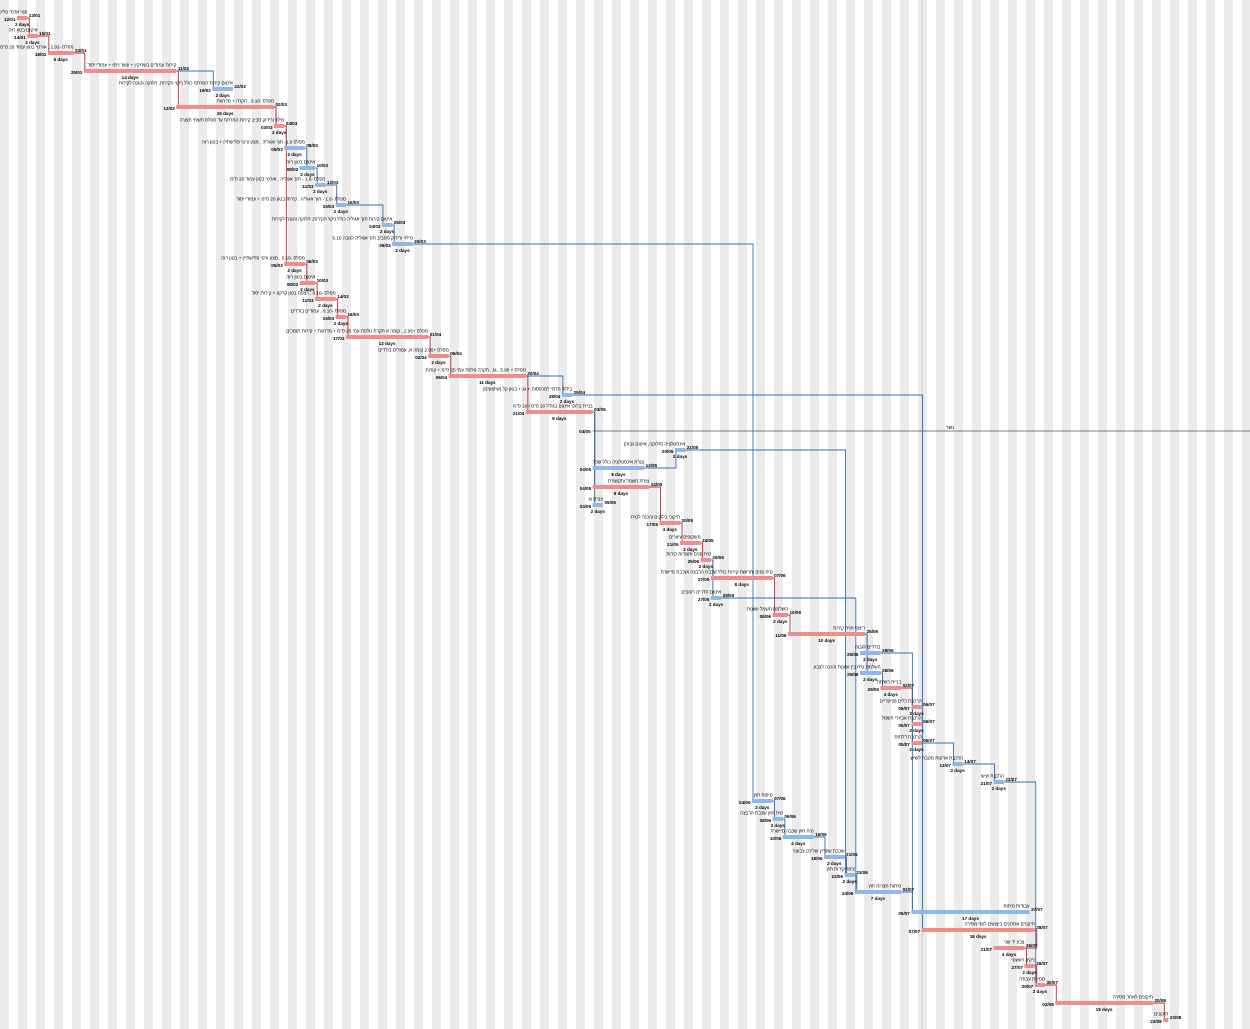 The height and width of the screenshot is (1029, 1250). I want to click on task-24: צנרת חשמל ותקשורת 04/05 14/05 9 days, so click(621, 488).